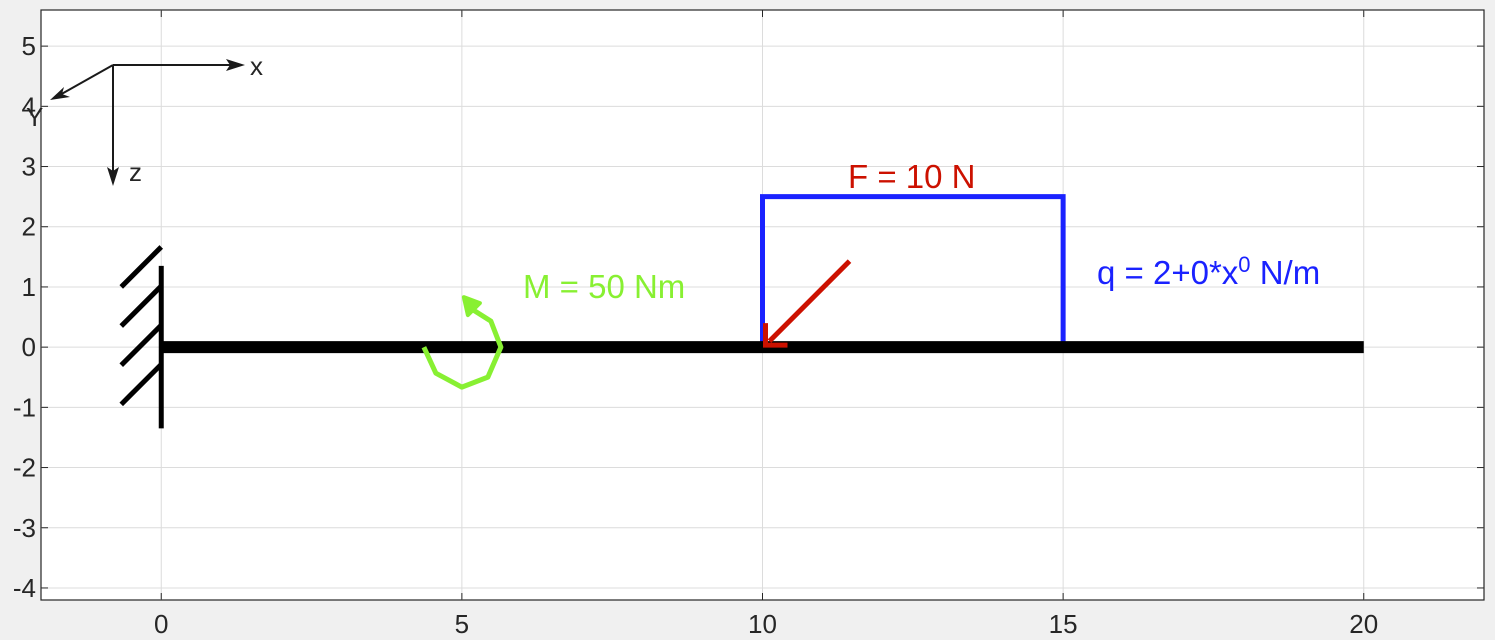  I want to click on y-tick-label: 4, so click(29, 106).